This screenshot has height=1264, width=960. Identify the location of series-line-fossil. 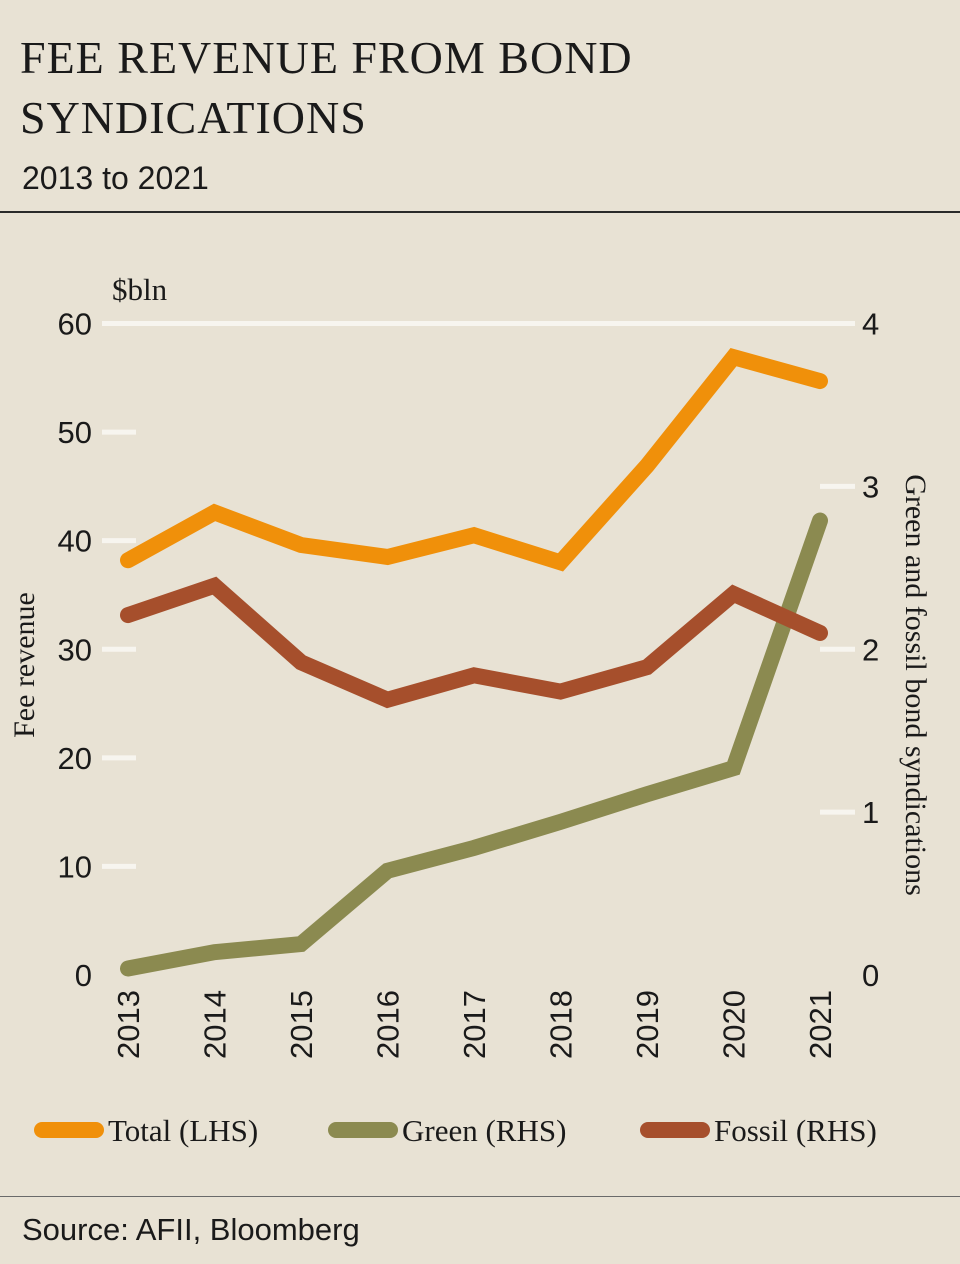
(474, 642).